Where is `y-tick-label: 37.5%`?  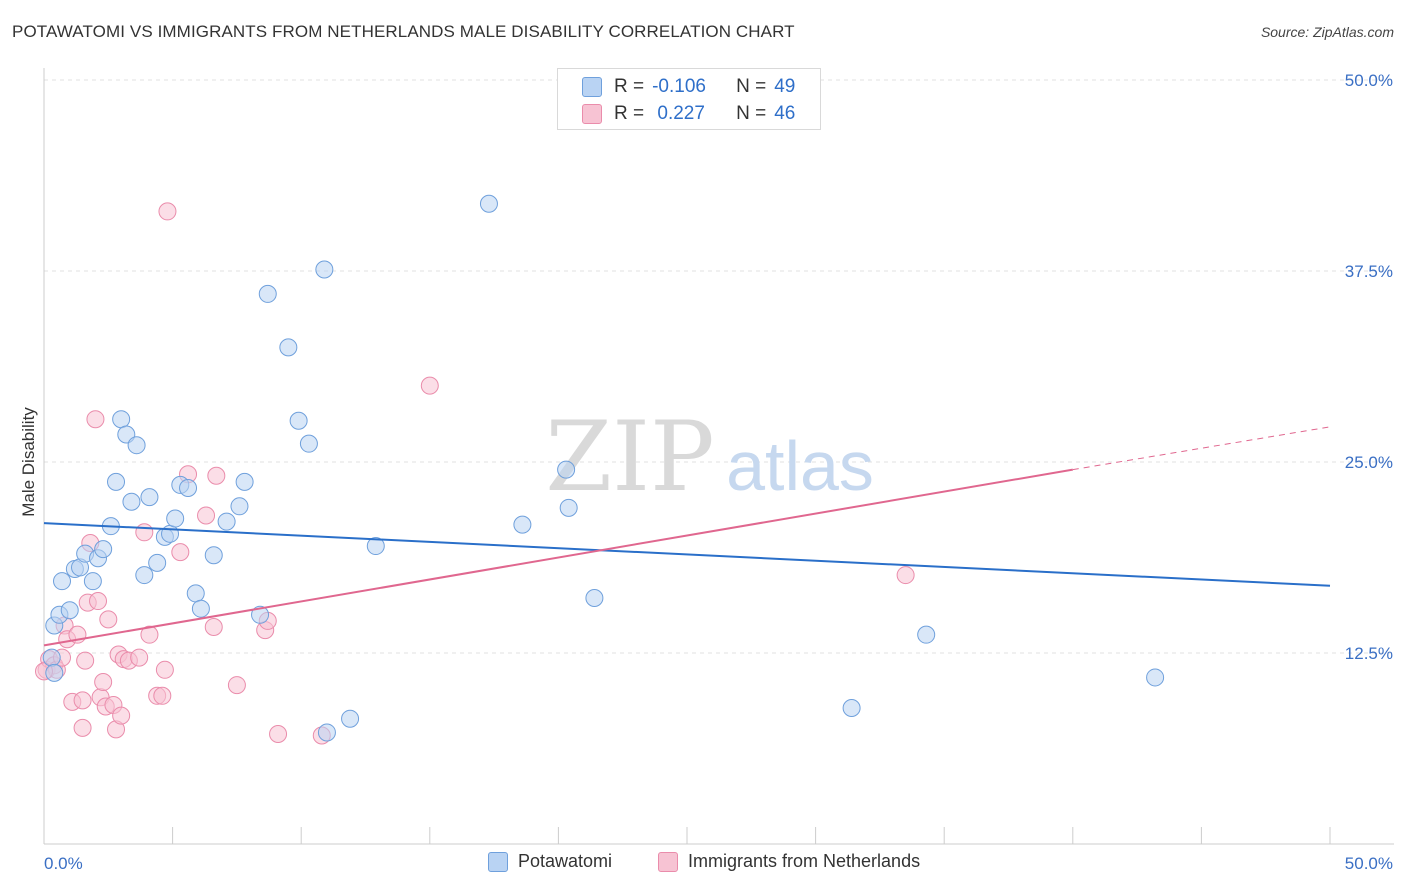 y-tick-label: 37.5% is located at coordinates (1369, 271).